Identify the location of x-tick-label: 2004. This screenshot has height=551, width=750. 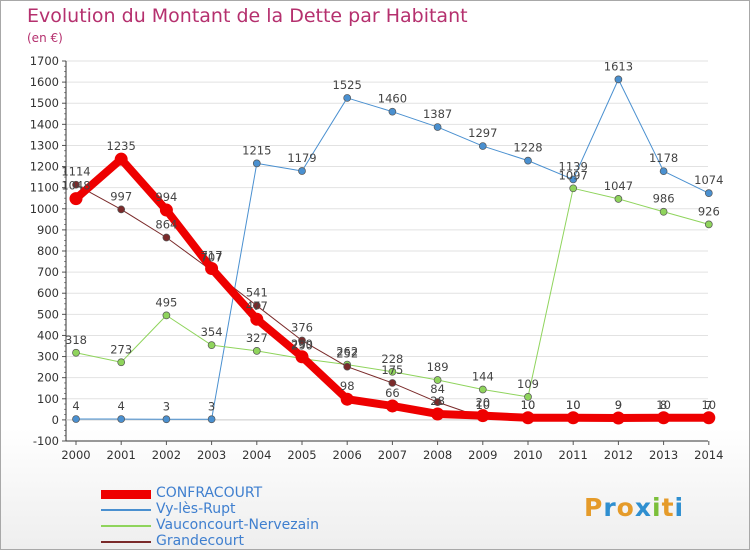
(256, 455).